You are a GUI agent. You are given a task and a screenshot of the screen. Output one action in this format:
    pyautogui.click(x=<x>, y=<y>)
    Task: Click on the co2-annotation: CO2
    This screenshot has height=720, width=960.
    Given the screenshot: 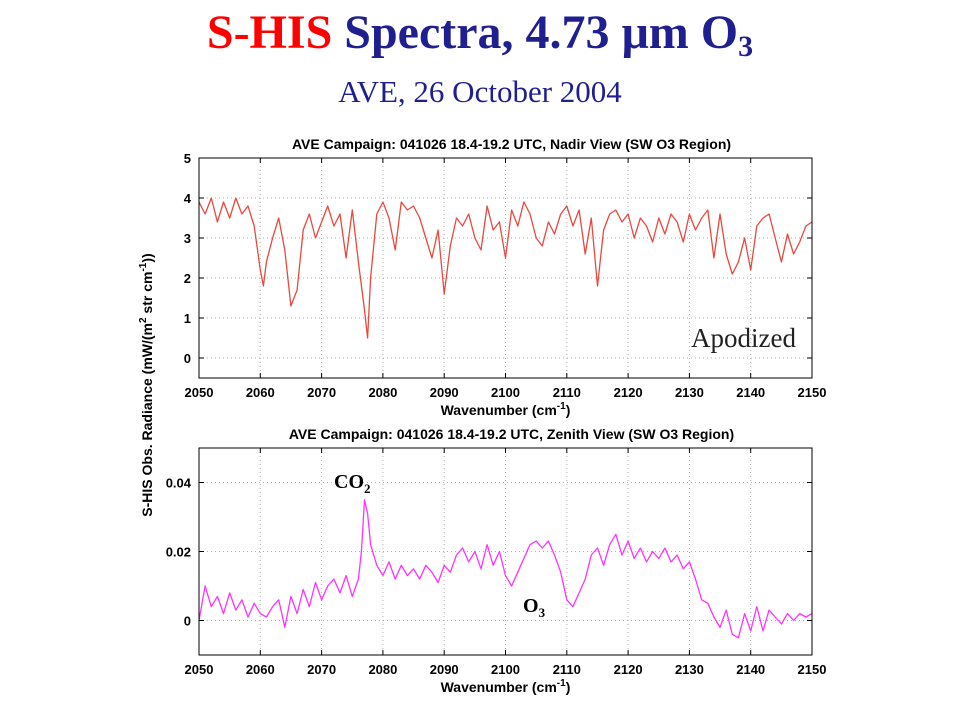 What is the action you would take?
    pyautogui.click(x=352, y=483)
    